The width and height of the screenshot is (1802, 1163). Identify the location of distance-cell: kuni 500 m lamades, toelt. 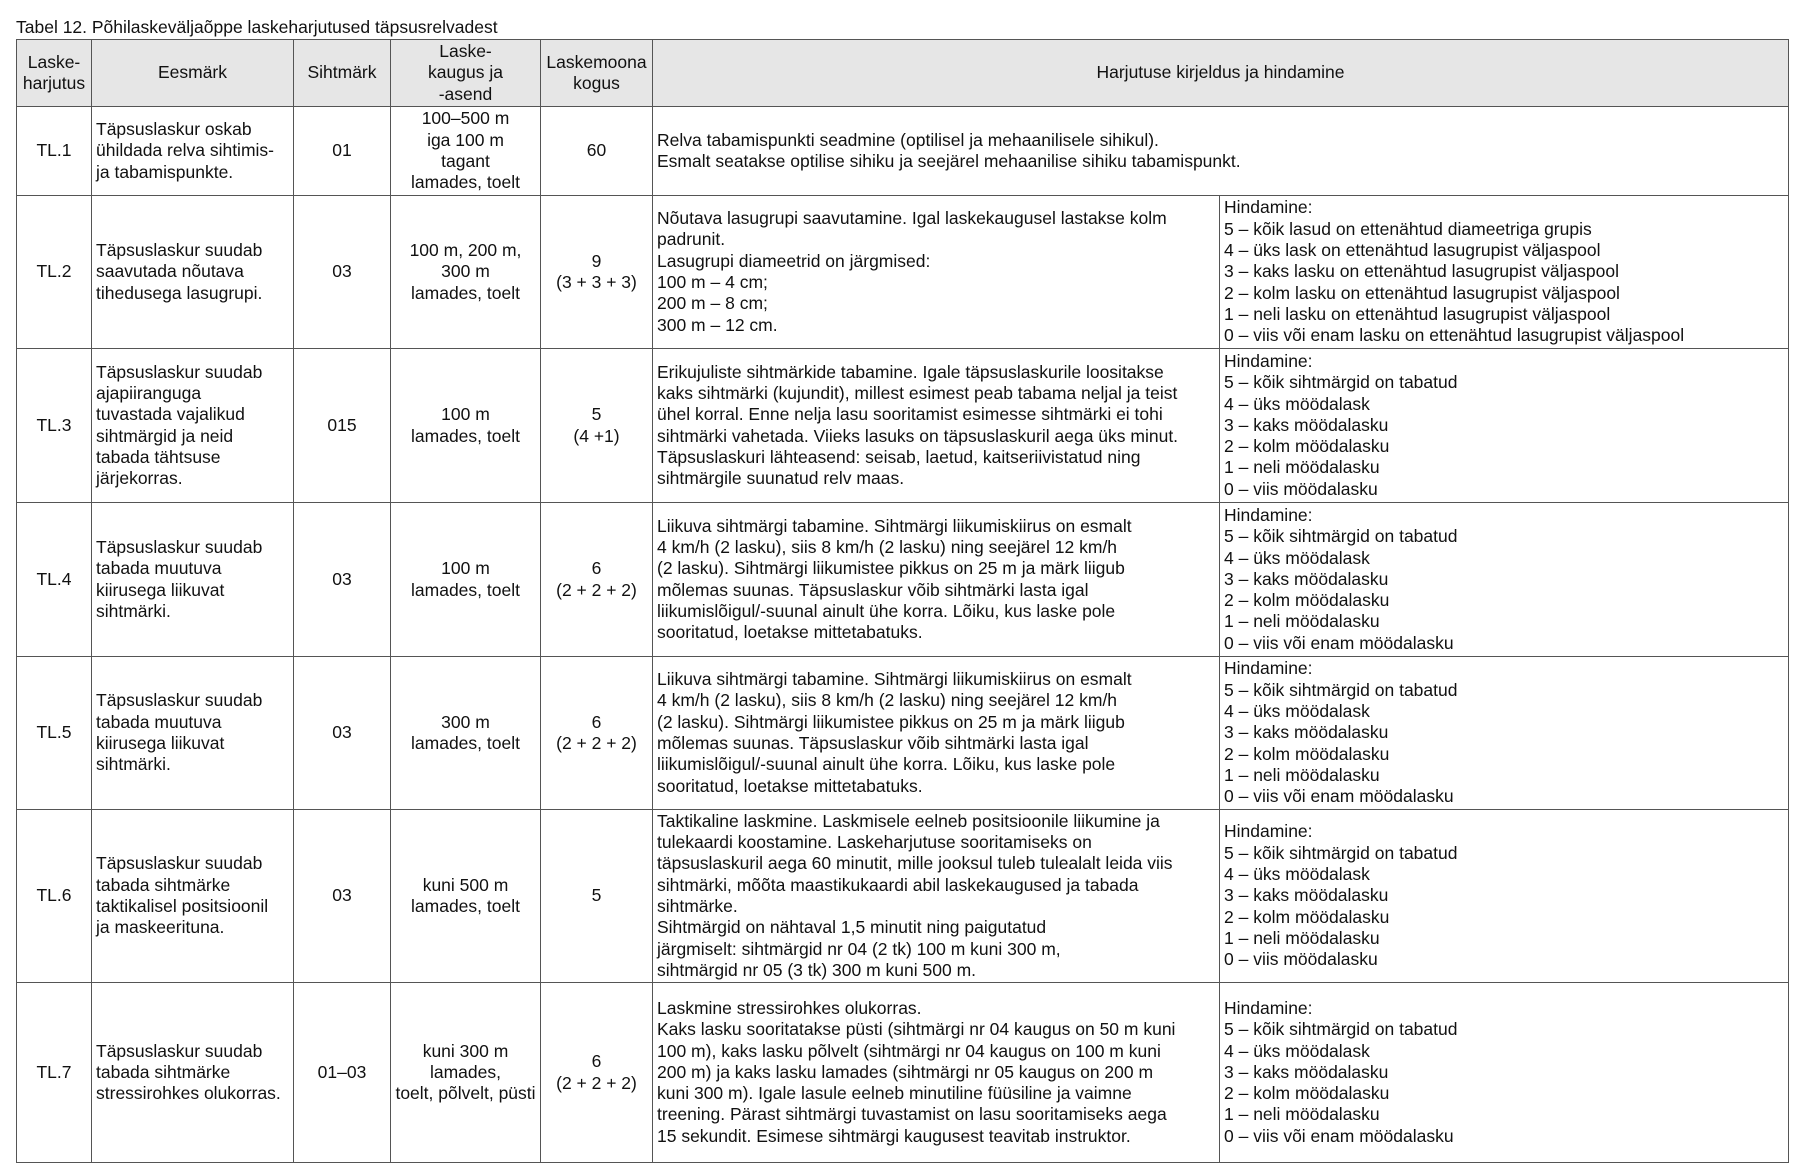
(465, 896).